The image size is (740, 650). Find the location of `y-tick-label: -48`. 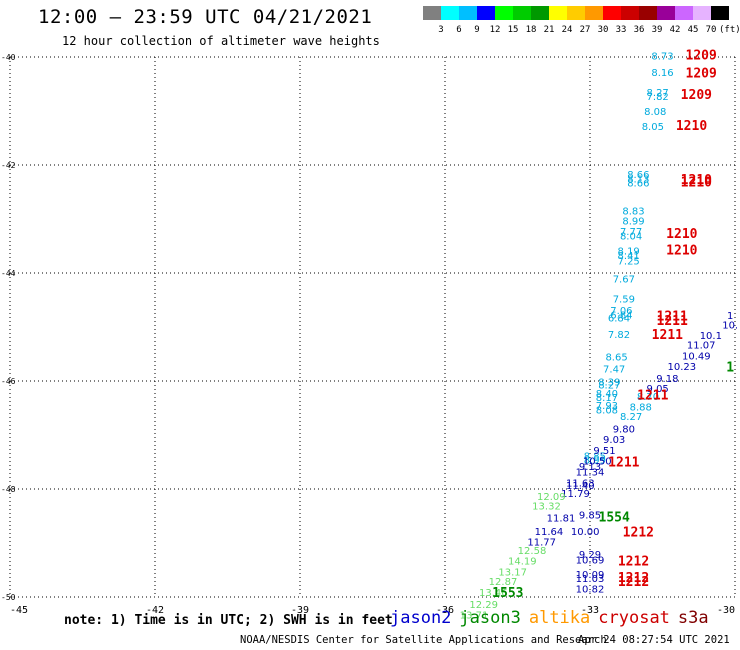

y-tick-label: -48 is located at coordinates (8, 489).